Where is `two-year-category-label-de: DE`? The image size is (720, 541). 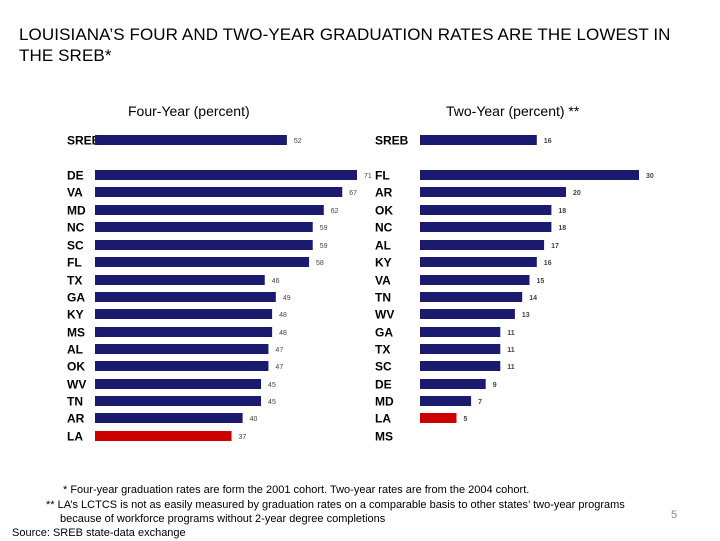
two-year-category-label-de: DE is located at coordinates (383, 385).